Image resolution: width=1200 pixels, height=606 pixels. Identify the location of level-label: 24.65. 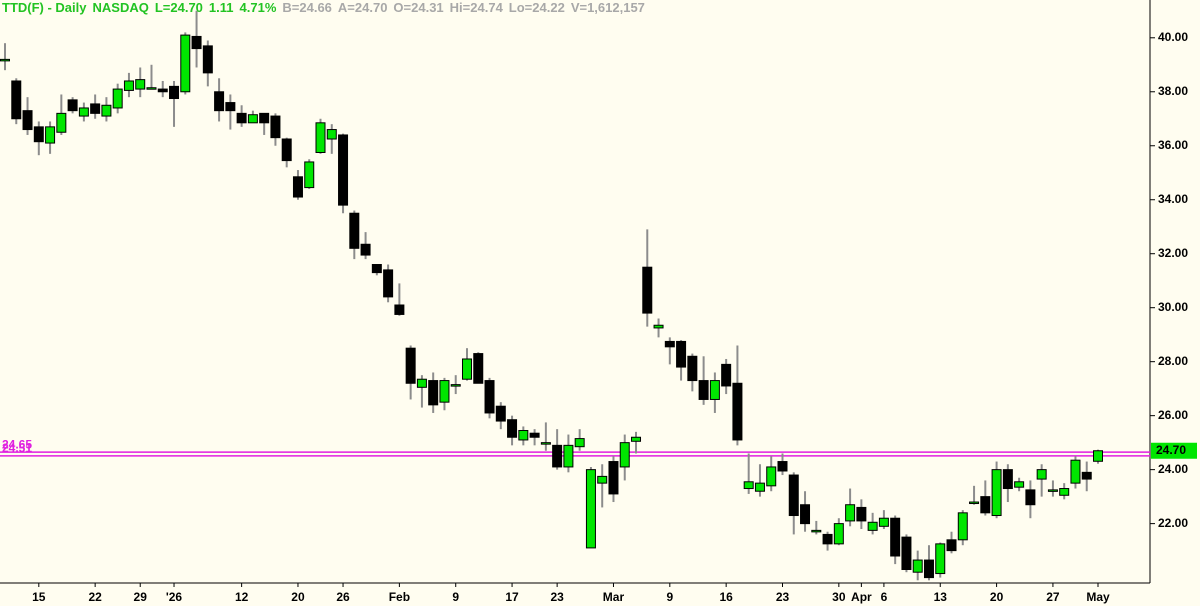
(17, 444).